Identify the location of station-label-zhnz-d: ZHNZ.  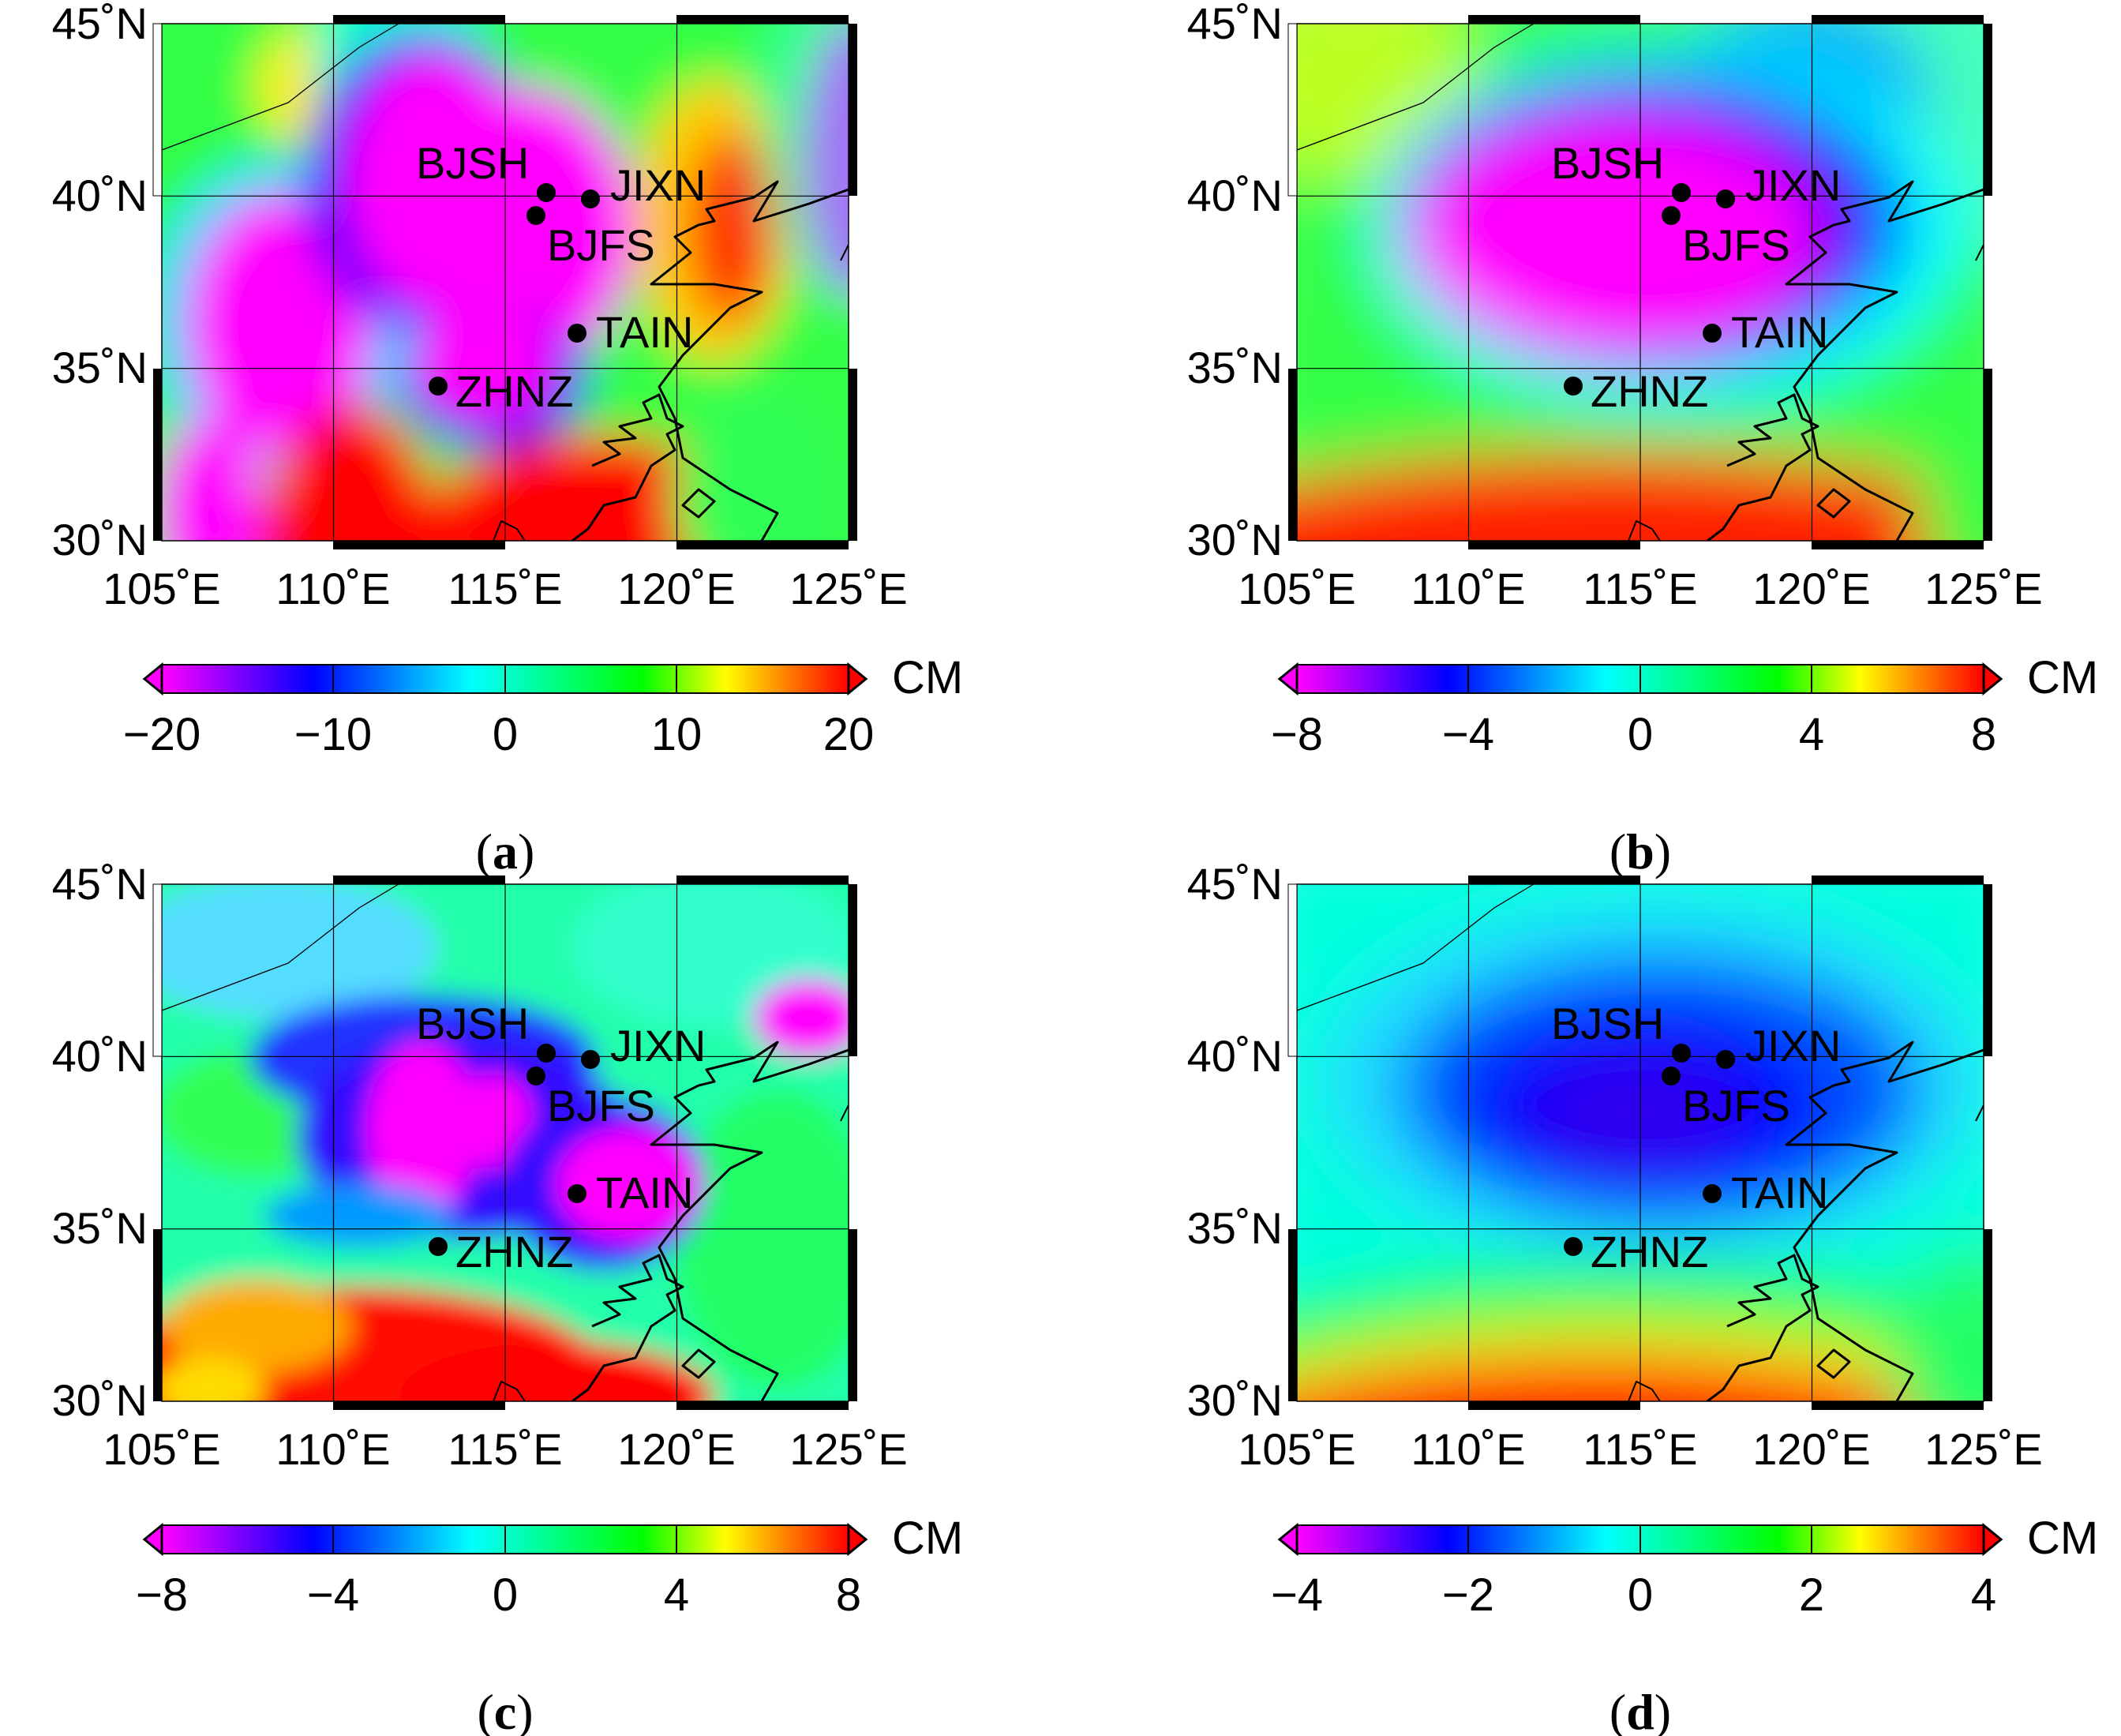
(1649, 1252).